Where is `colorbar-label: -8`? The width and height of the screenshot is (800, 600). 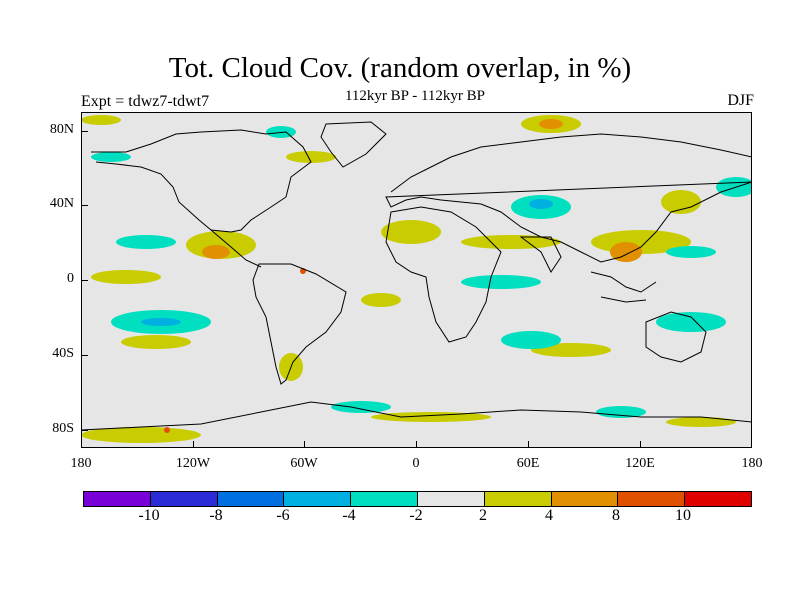
colorbar-label: -8 is located at coordinates (216, 515).